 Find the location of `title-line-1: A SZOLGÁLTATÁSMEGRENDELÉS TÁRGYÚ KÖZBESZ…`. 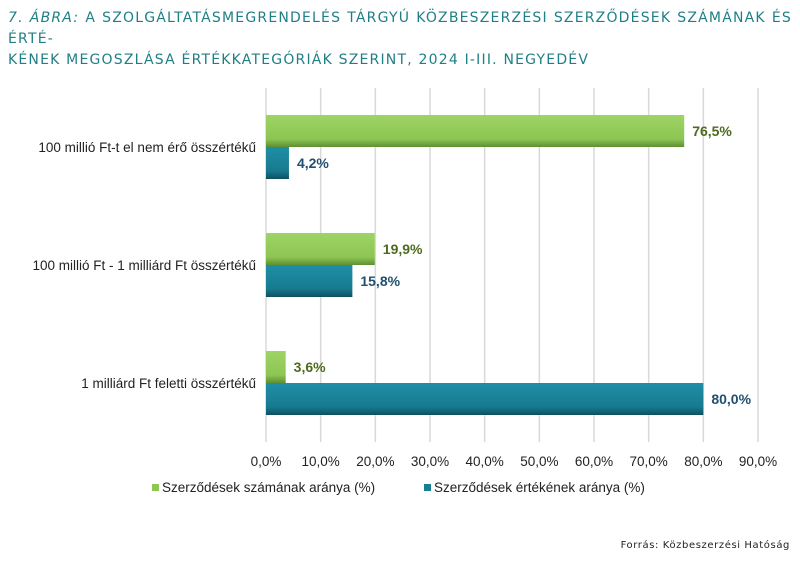

title-line-1: A SZOLGÁLTATÁSMEGRENDELÉS TÁRGYÚ KÖZBESZ… is located at coordinates (400, 28).